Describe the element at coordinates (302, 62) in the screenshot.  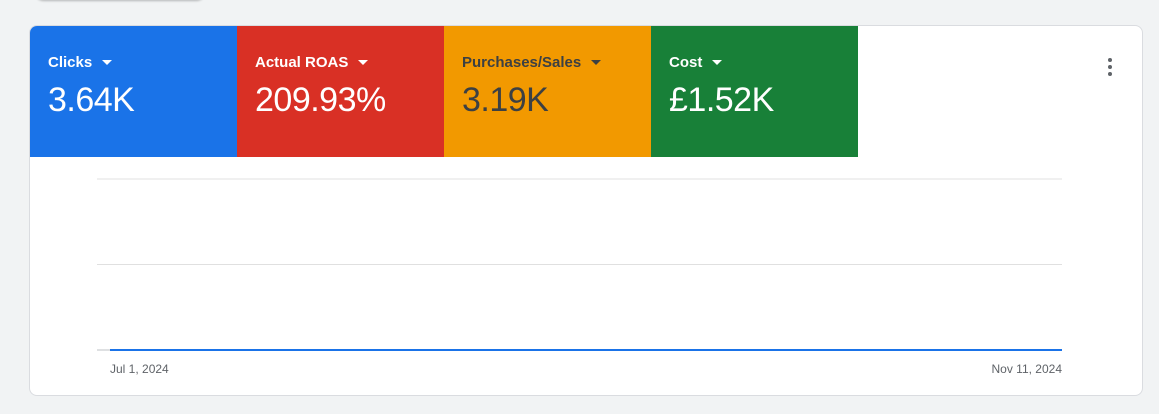
I see `metric-label: Actual ROAS` at that location.